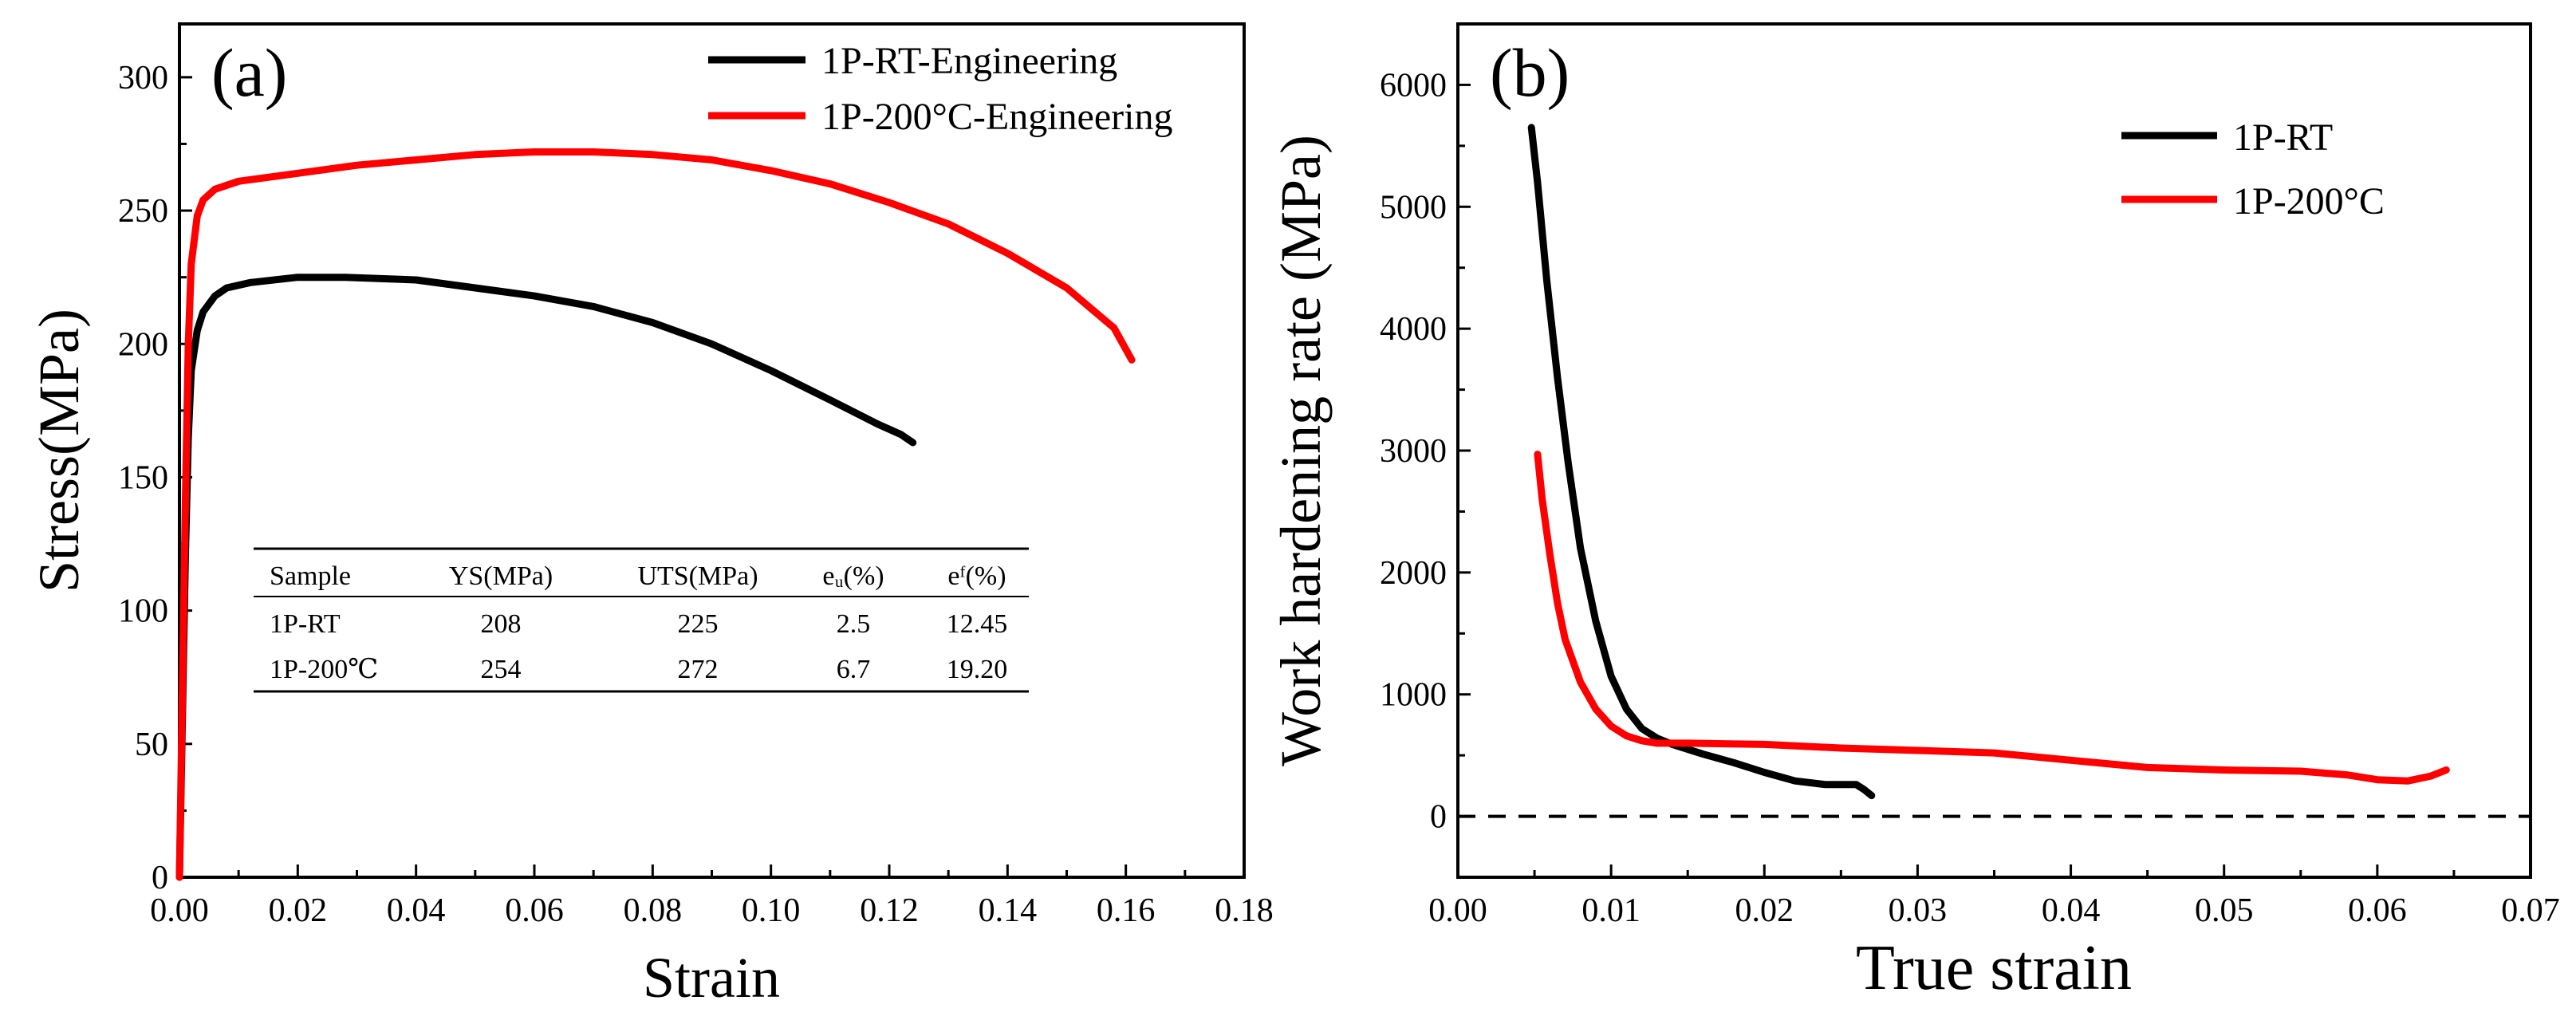  I want to click on x-tick-label: 0.18, so click(1244, 910).